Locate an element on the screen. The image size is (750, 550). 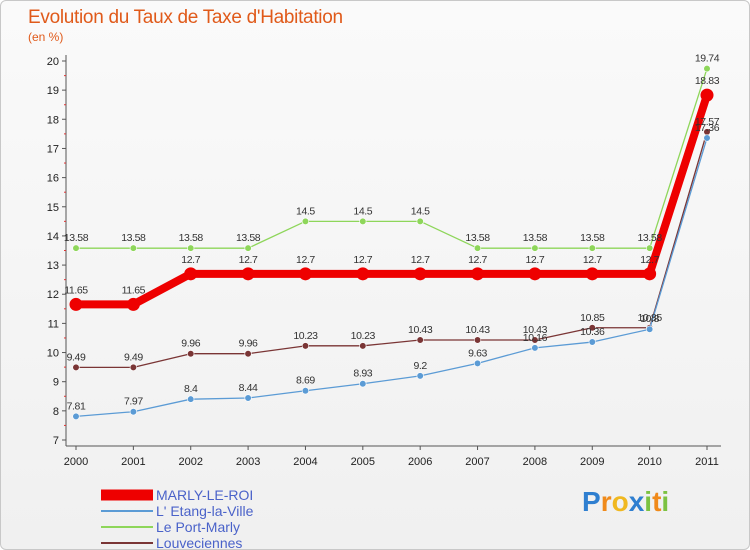
legend-label: L' Etang-la-Ville is located at coordinates (205, 511).